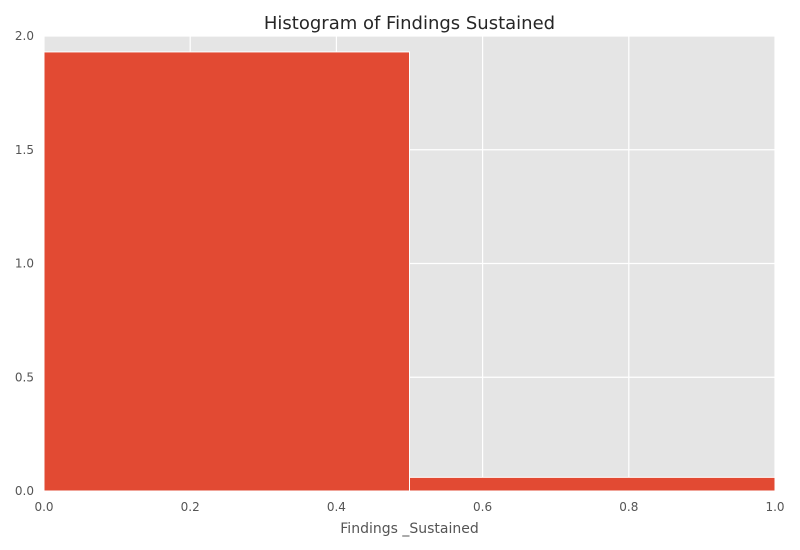 The image size is (800, 550). I want to click on x-tick-label: 0.0, so click(43, 507).